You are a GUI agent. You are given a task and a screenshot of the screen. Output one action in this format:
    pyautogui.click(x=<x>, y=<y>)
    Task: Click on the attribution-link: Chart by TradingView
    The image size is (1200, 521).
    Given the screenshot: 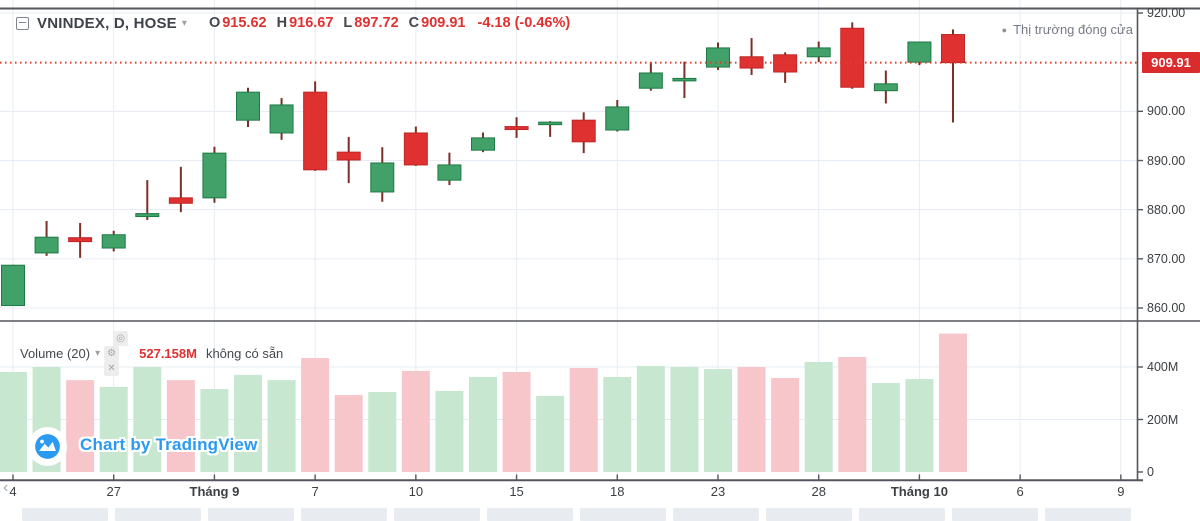 What is the action you would take?
    pyautogui.click(x=169, y=444)
    